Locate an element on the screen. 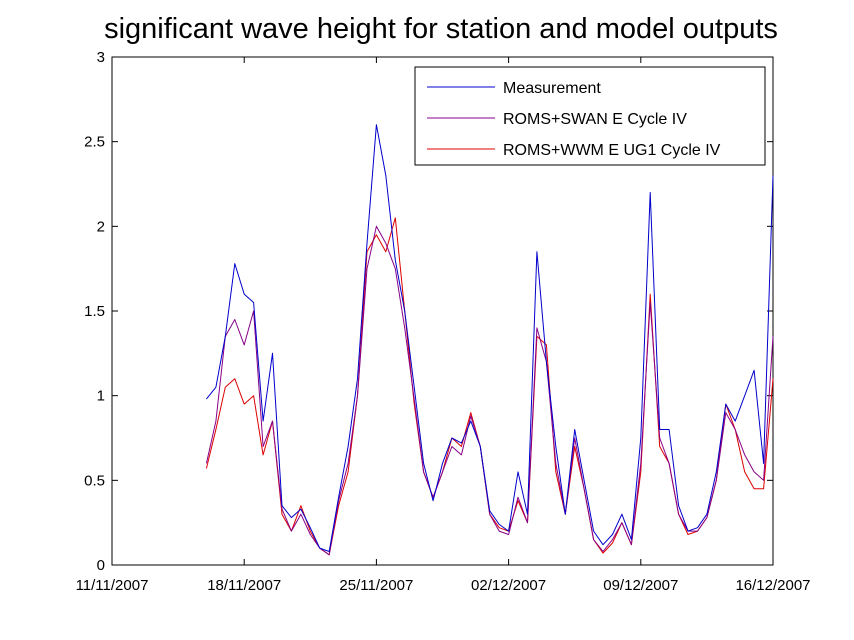  x-tick-label: 25/11/2007 is located at coordinates (376, 585).